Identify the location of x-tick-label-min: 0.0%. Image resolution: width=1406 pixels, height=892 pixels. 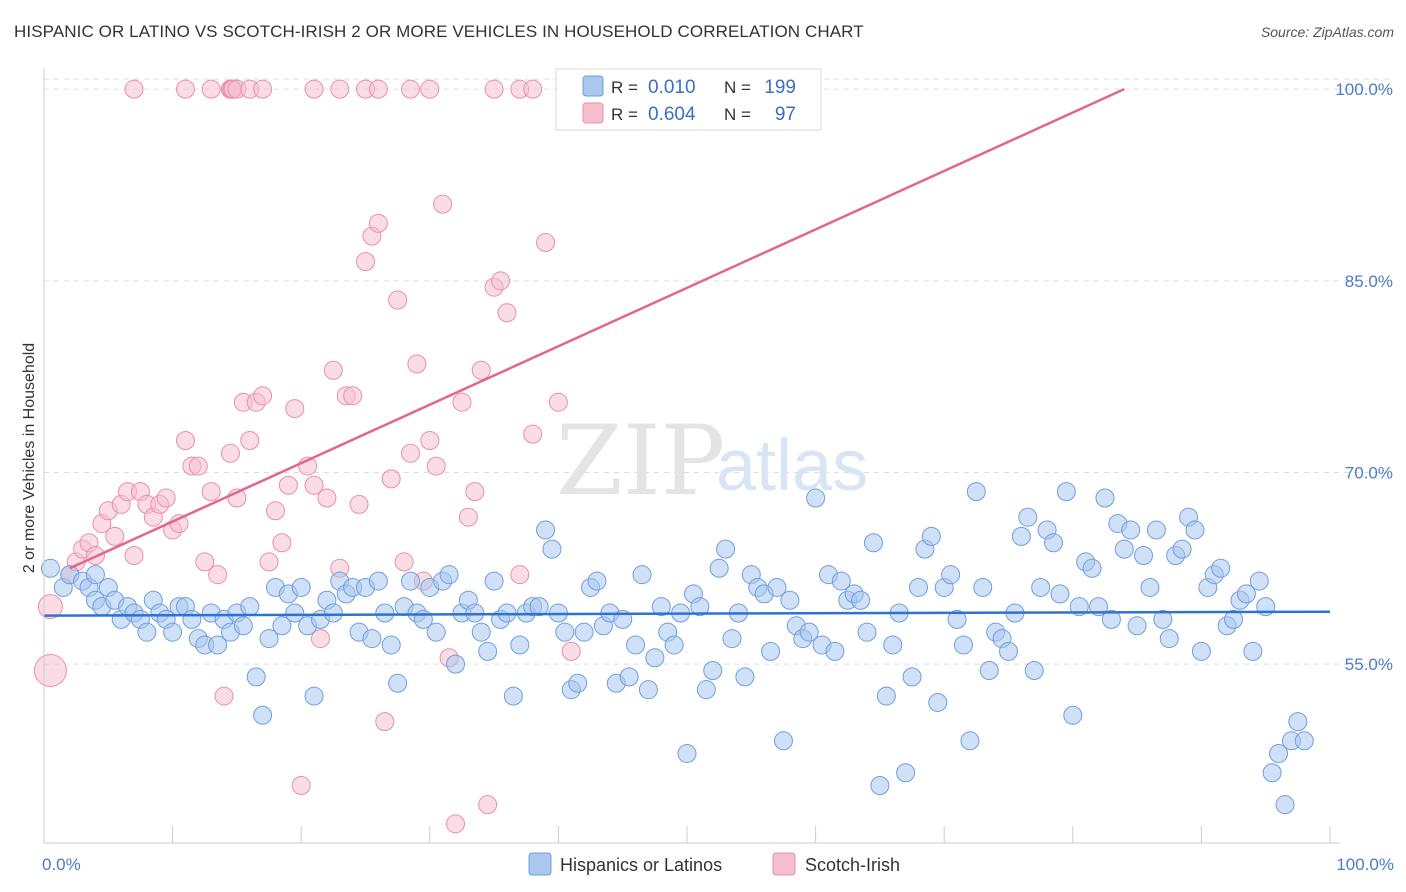
(61, 864).